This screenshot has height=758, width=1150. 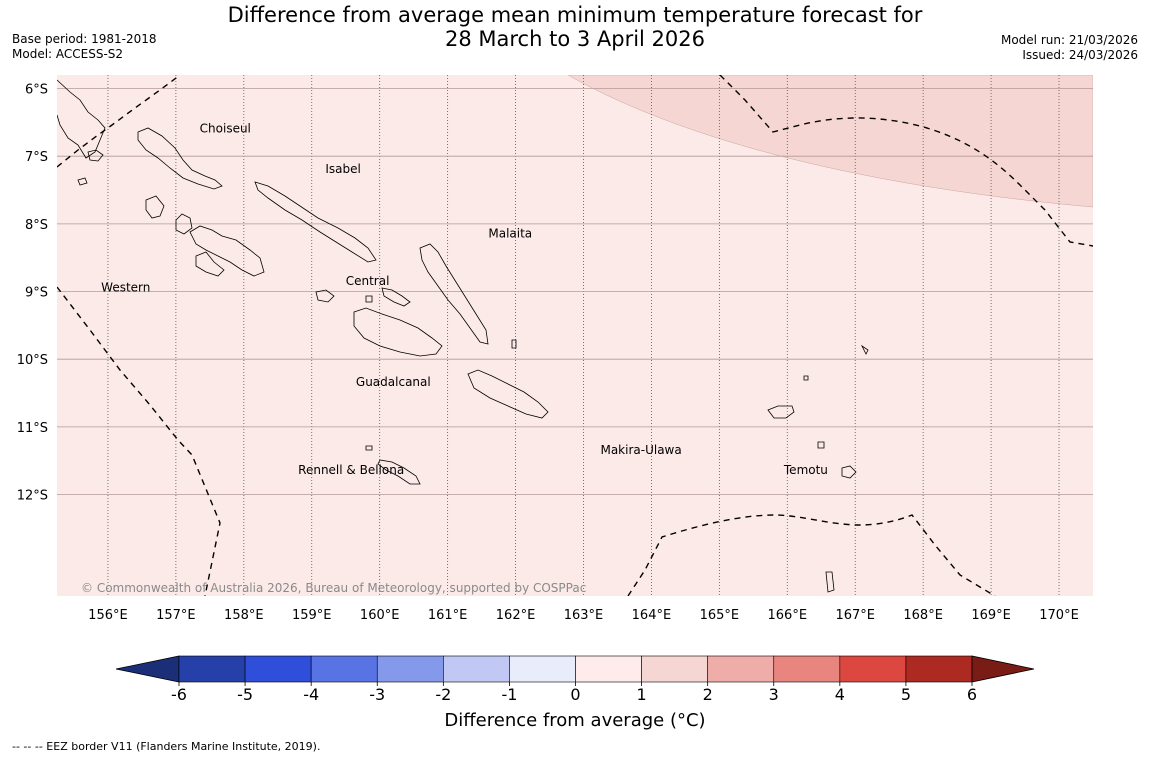 I want to click on colorbar-tick-label: -6, so click(x=179, y=694).